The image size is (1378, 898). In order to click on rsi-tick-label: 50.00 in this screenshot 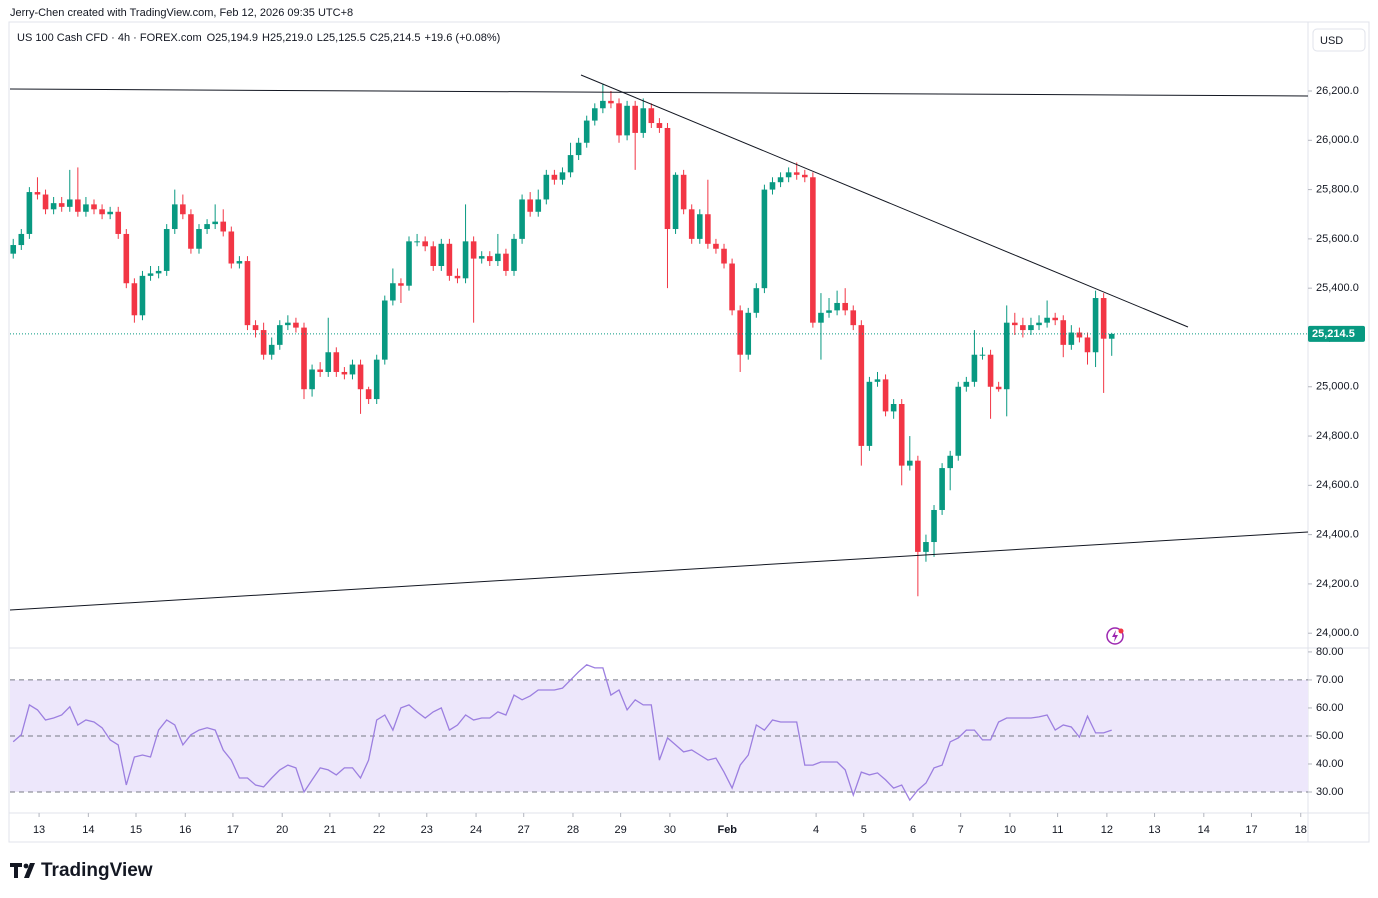, I will do `click(1330, 736)`.